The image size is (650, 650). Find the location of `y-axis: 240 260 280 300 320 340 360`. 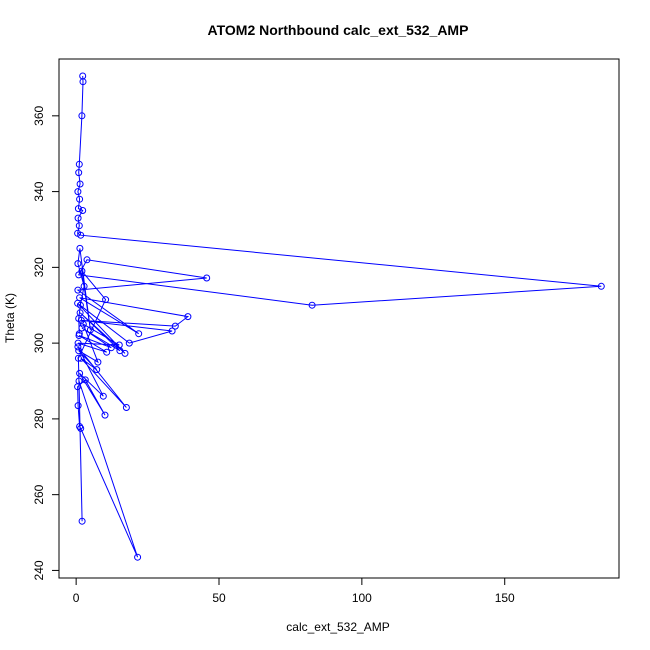

y-axis: 240 260 280 300 320 340 360 is located at coordinates (45, 342).